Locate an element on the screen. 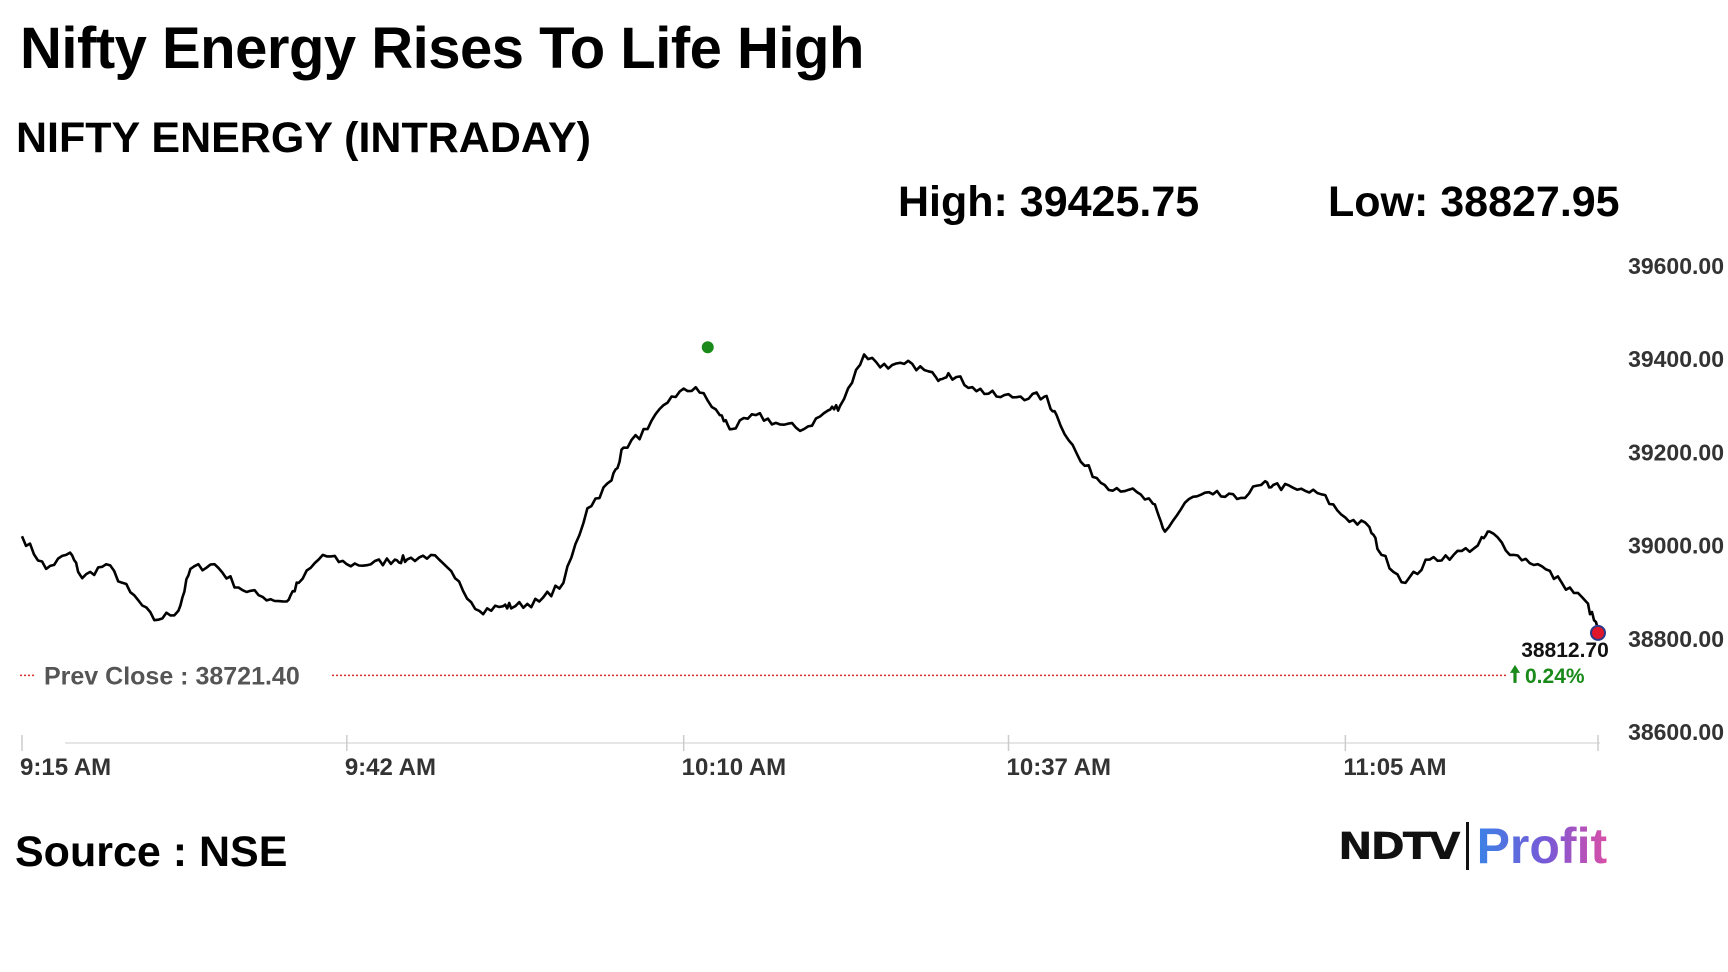 The width and height of the screenshot is (1728, 972). x-axis: 9:15 AM 9:42 AM 10:10 AM 10:37 AM 11:05 AM is located at coordinates (810, 758).